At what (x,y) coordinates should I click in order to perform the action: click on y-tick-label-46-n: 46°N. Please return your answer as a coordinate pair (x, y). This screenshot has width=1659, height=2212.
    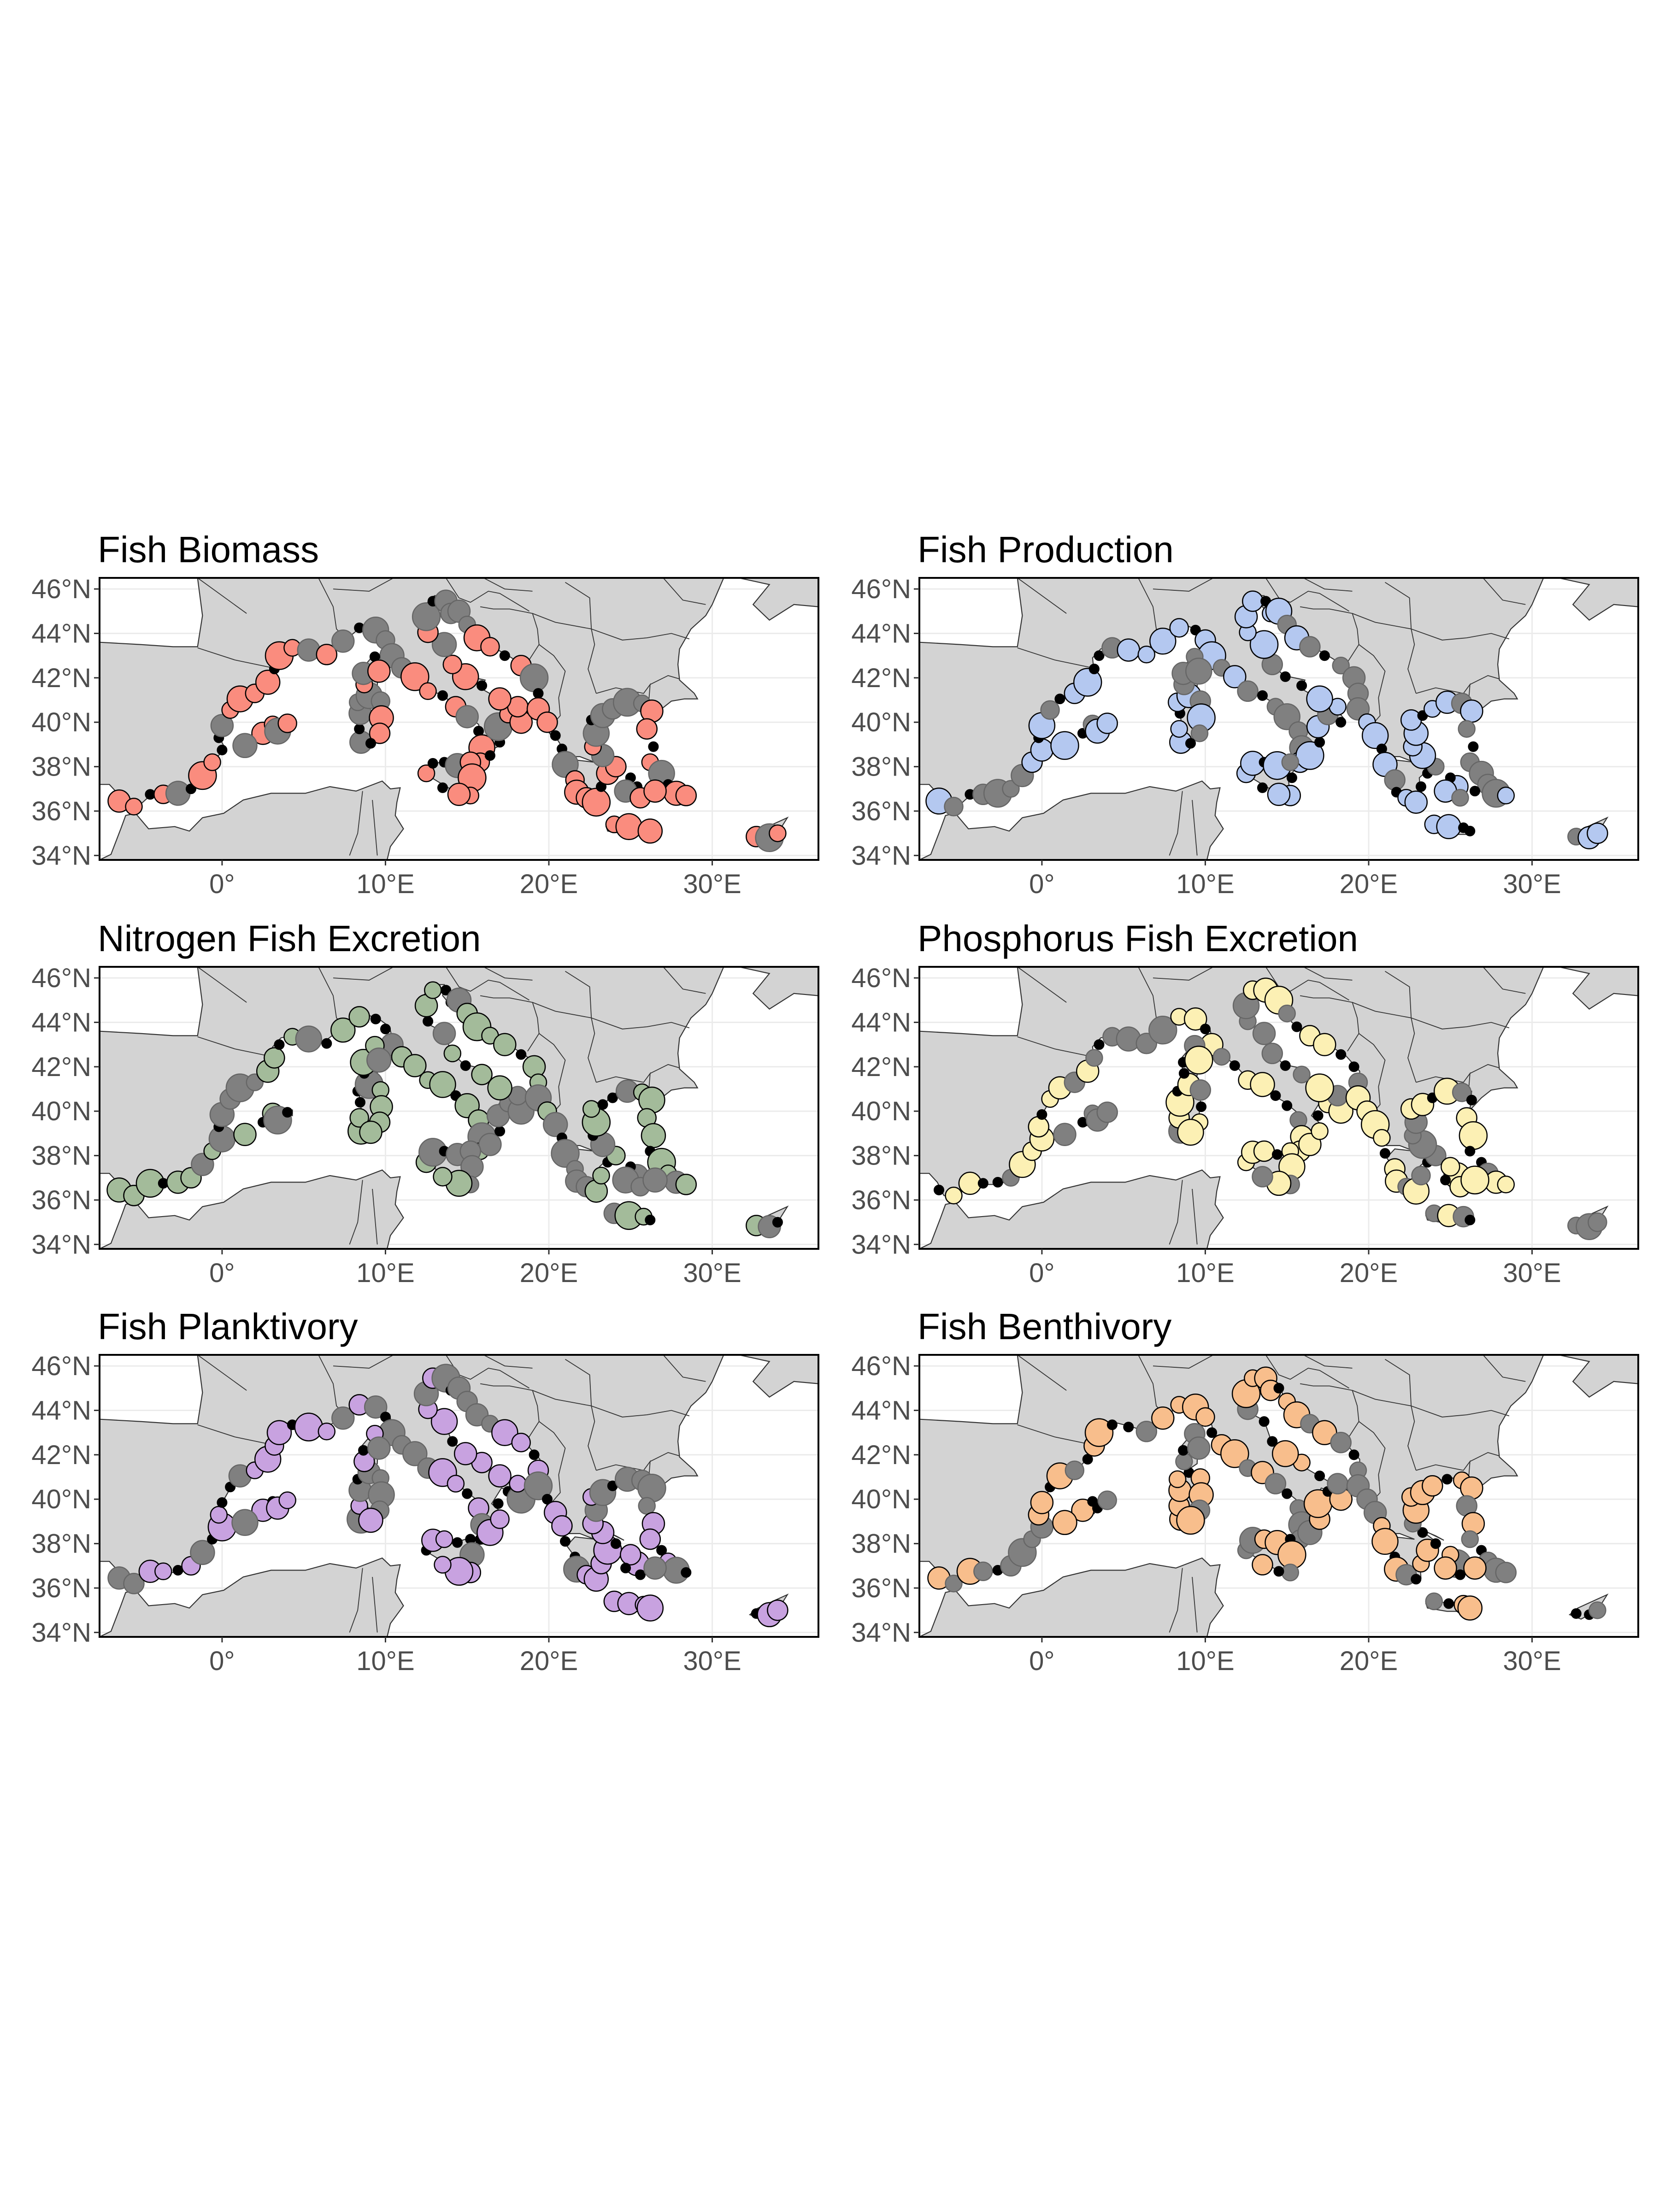
    Looking at the image, I should click on (881, 589).